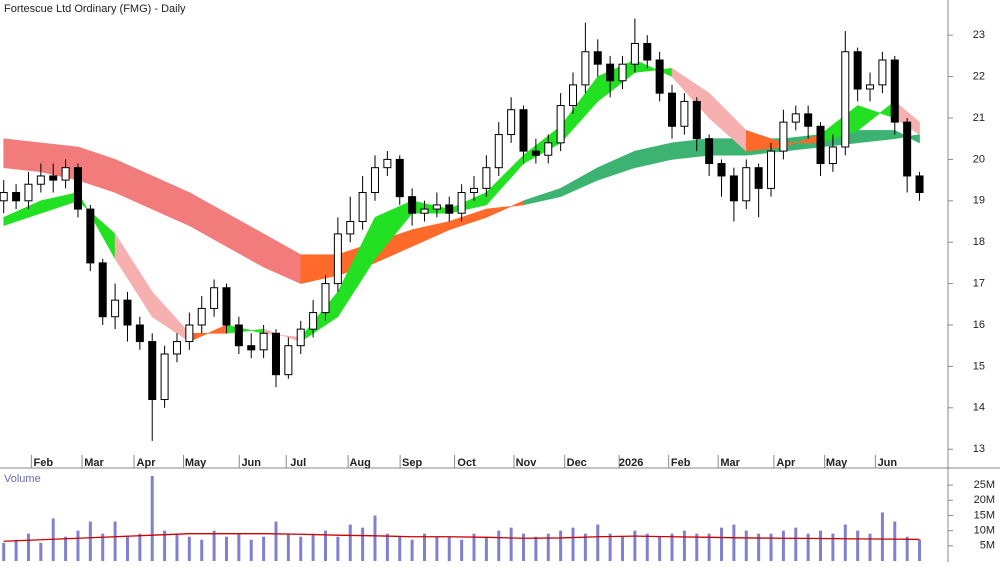  I want to click on y-tick-label: 15M, so click(984, 515).